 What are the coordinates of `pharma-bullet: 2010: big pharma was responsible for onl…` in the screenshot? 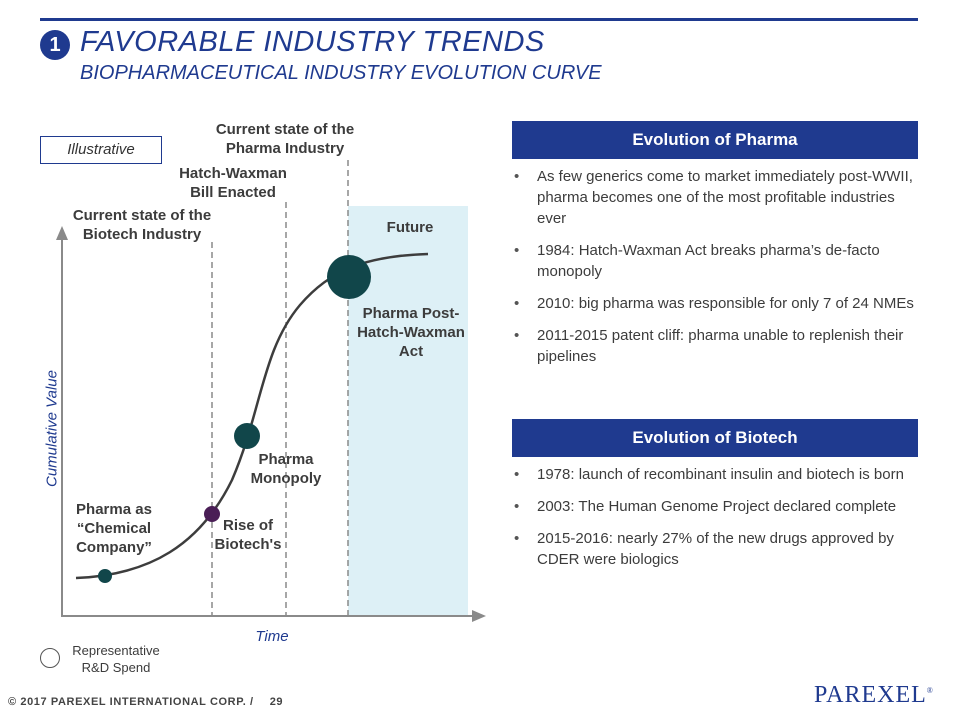 It's located at (717, 303).